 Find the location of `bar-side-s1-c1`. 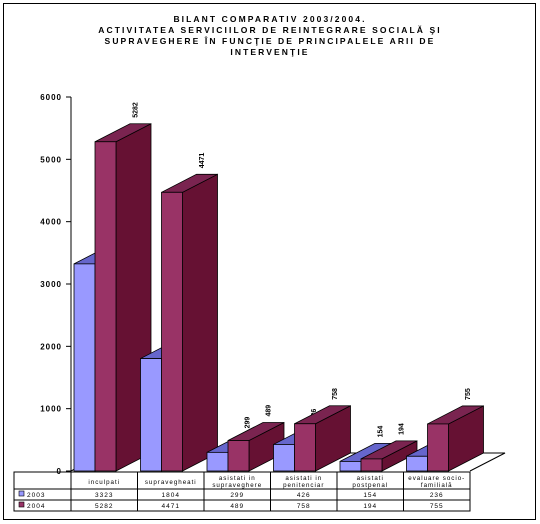

bar-side-s1-c1 is located at coordinates (200, 322).